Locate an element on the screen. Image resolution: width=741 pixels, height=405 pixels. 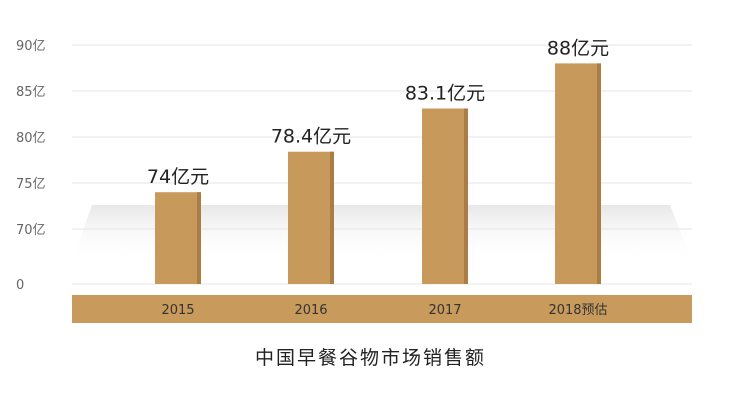
y-tick-label: 90亿 is located at coordinates (31, 46).